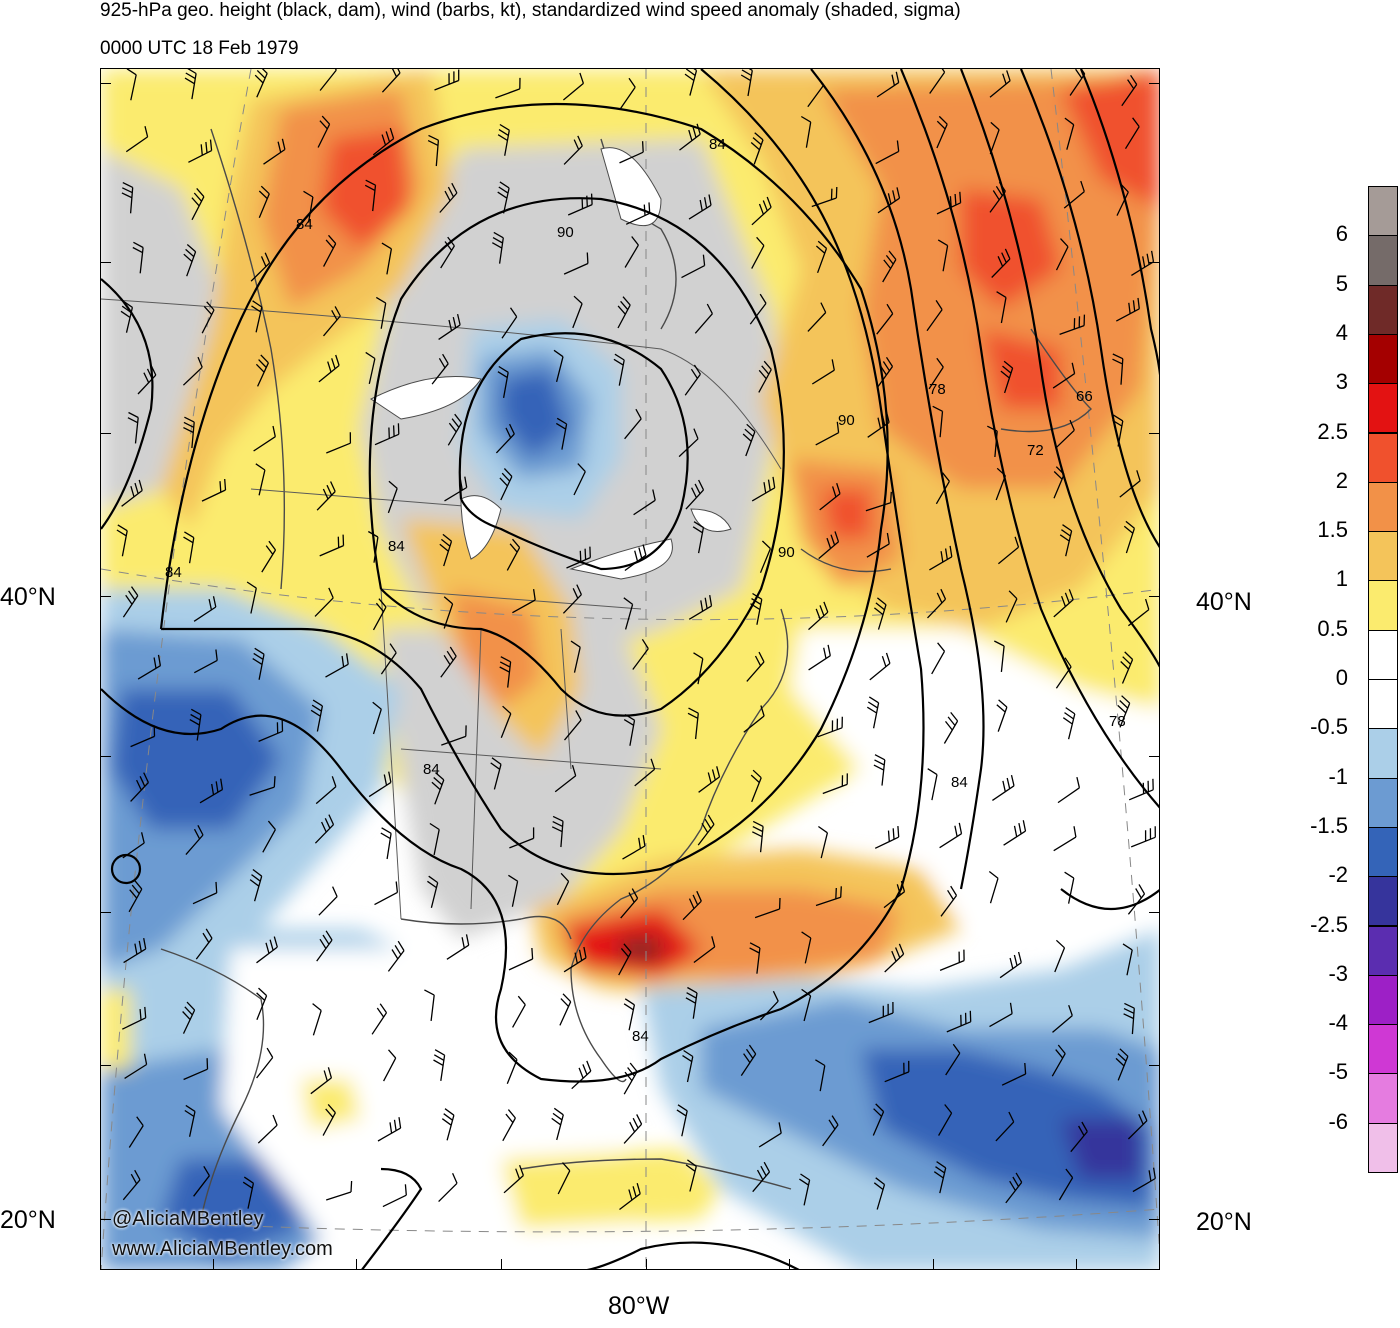  I want to click on credit-website: www.AliciaMBentley.com, so click(222, 1249).